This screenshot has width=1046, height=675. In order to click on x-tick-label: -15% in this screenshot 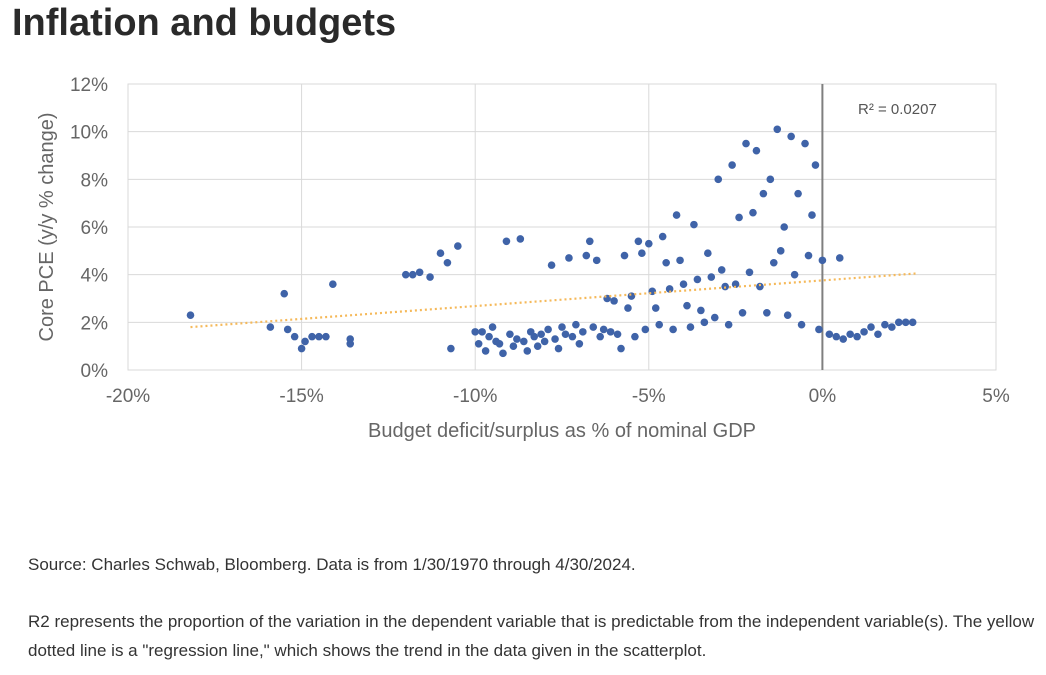, I will do `click(301, 396)`.